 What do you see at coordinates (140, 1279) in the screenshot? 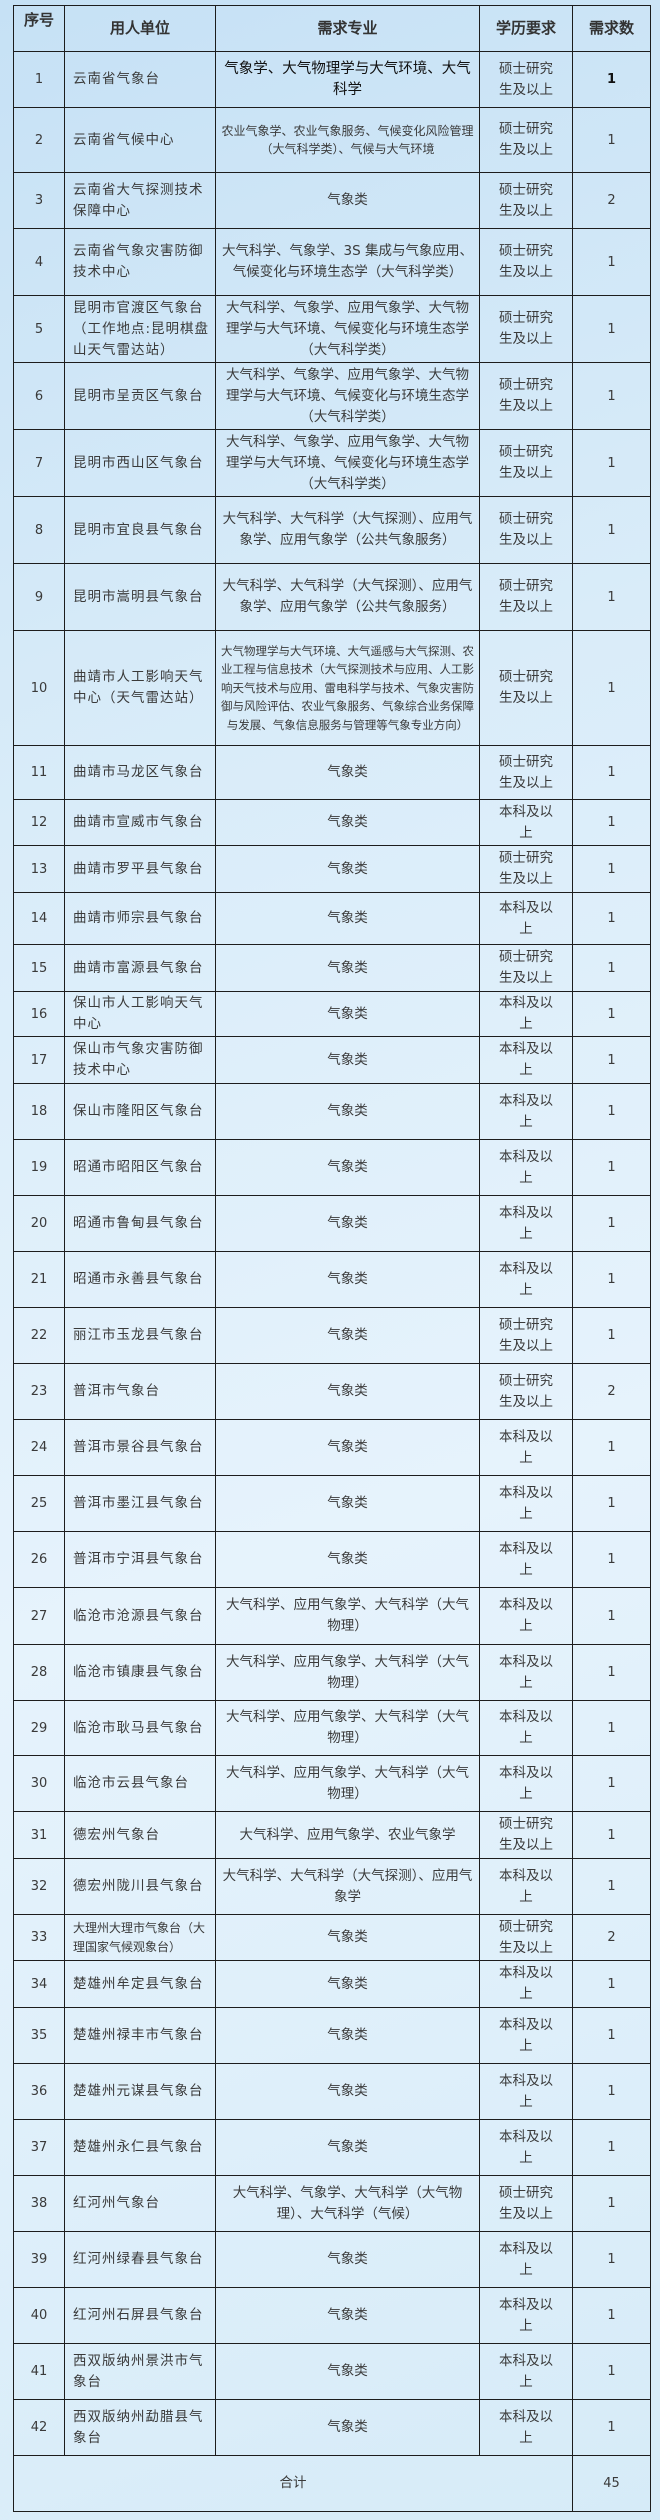
I see `employer-unit: 昭通市永善县气象台` at bounding box center [140, 1279].